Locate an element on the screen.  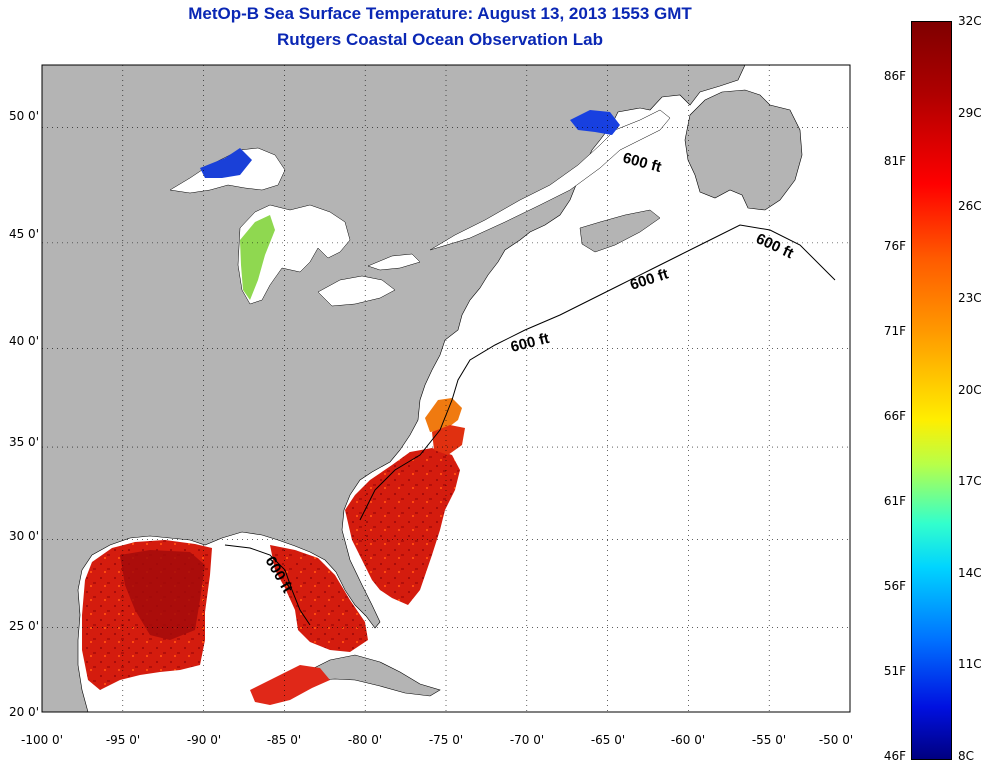
colorbar-c-label: 14C is located at coordinates (970, 573).